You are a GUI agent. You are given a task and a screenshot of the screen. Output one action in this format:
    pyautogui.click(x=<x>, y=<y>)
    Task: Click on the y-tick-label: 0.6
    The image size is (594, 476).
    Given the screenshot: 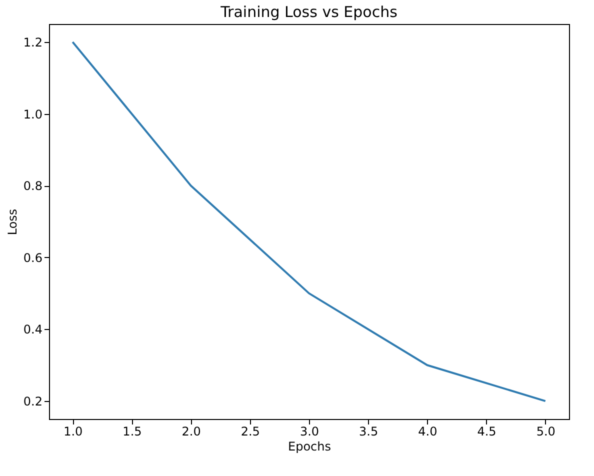 What is the action you would take?
    pyautogui.click(x=32, y=257)
    